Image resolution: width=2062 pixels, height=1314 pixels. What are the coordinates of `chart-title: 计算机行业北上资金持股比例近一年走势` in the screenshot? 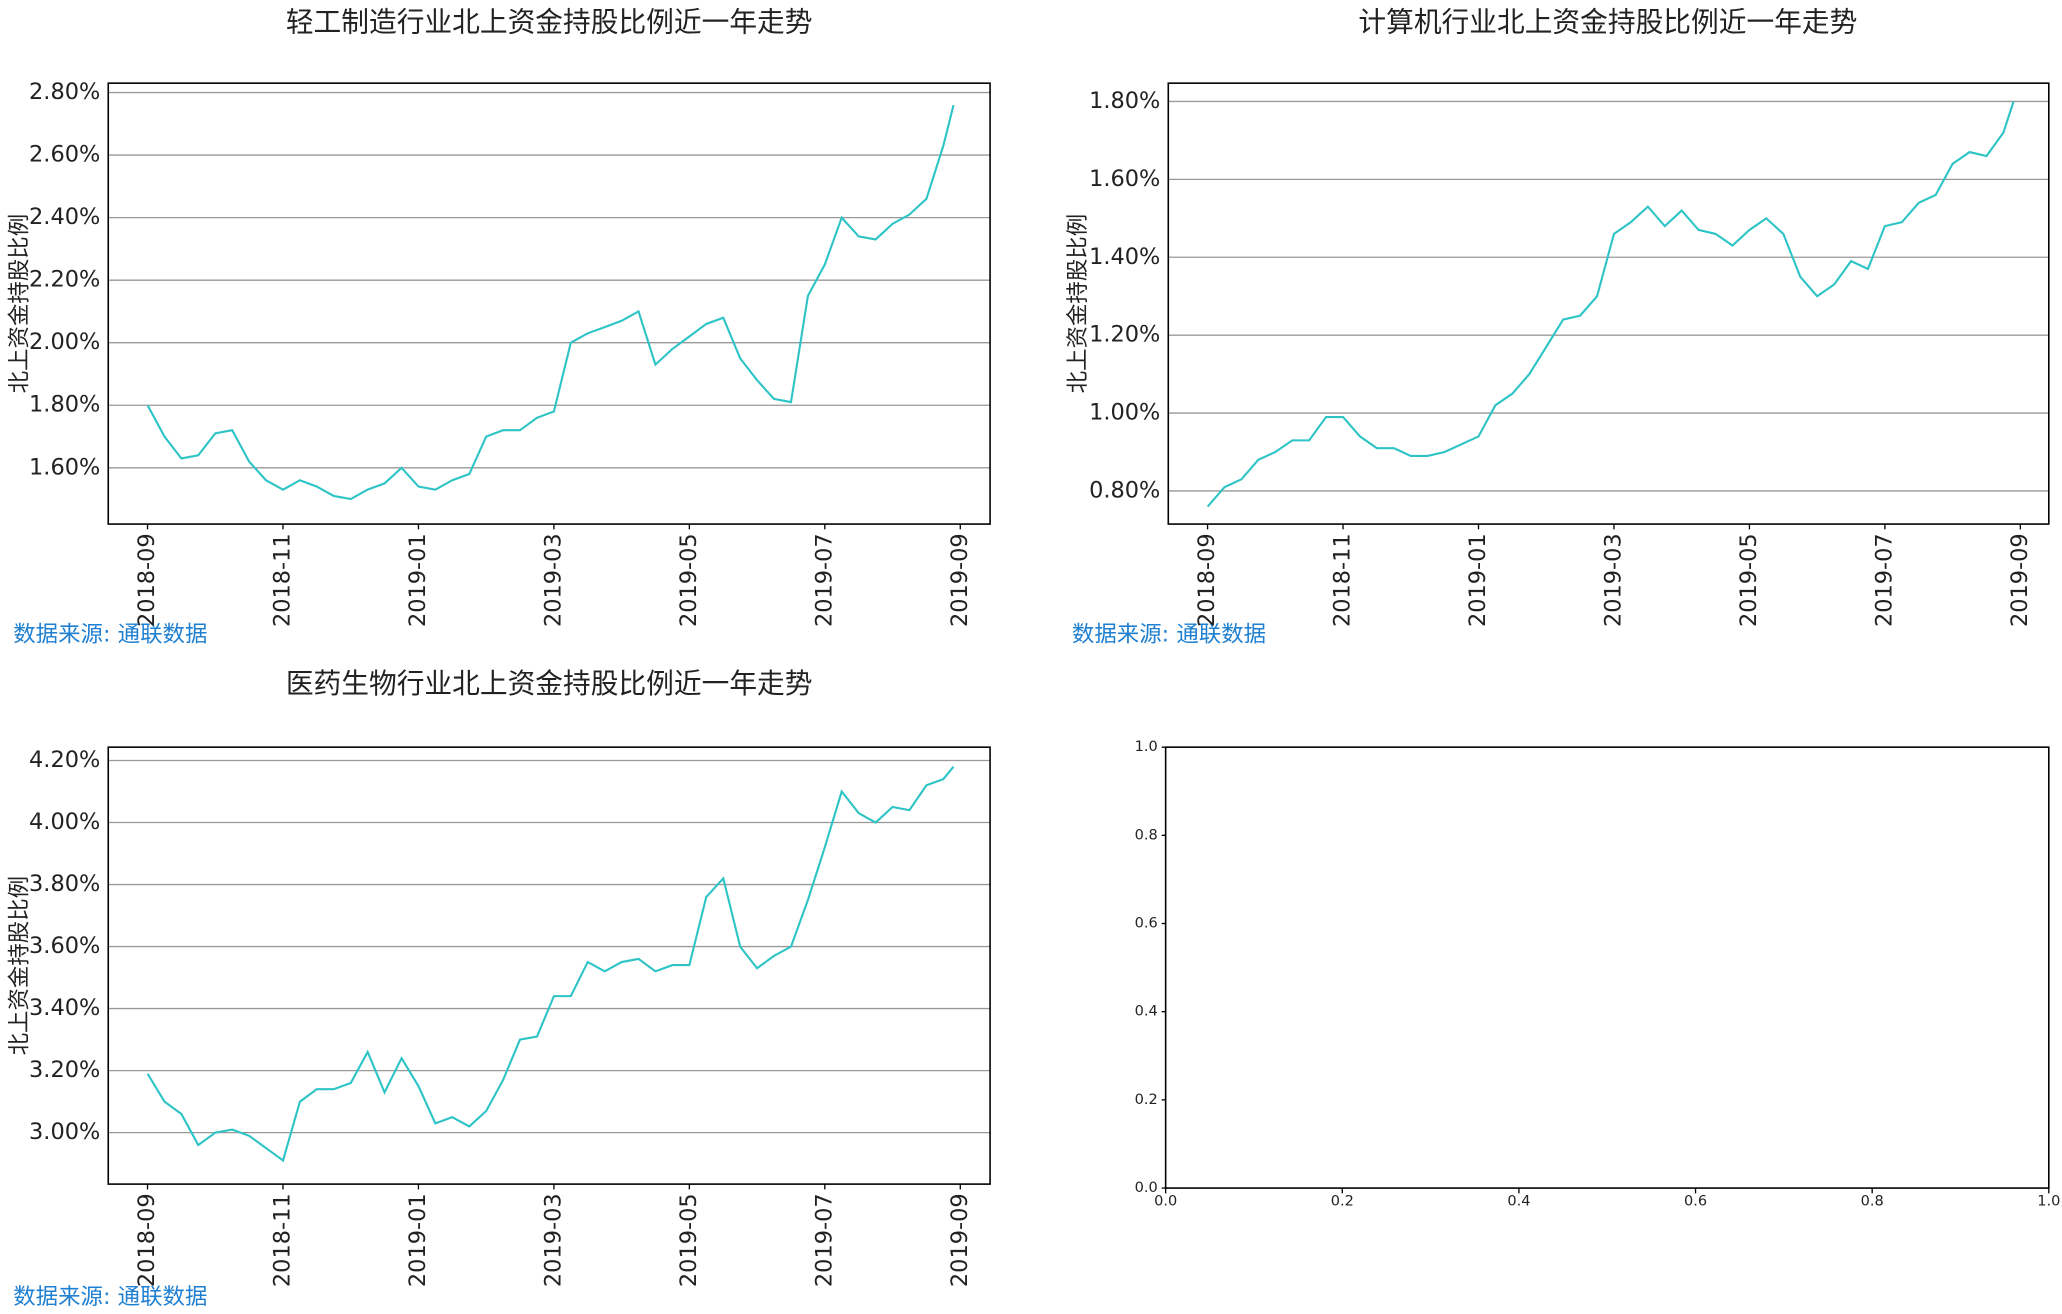 It's located at (1607, 22).